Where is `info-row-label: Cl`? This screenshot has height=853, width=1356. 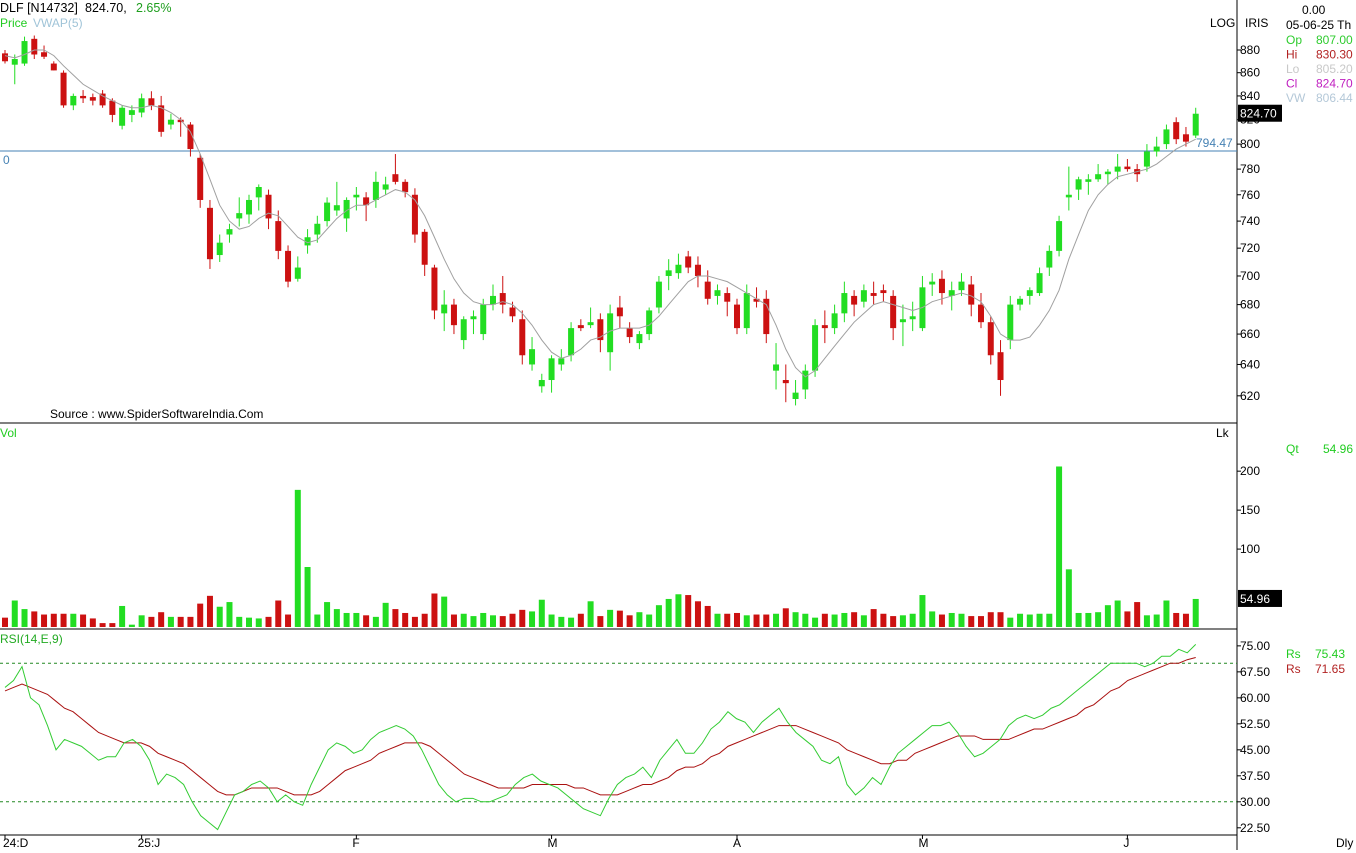 info-row-label: Cl is located at coordinates (1291, 84).